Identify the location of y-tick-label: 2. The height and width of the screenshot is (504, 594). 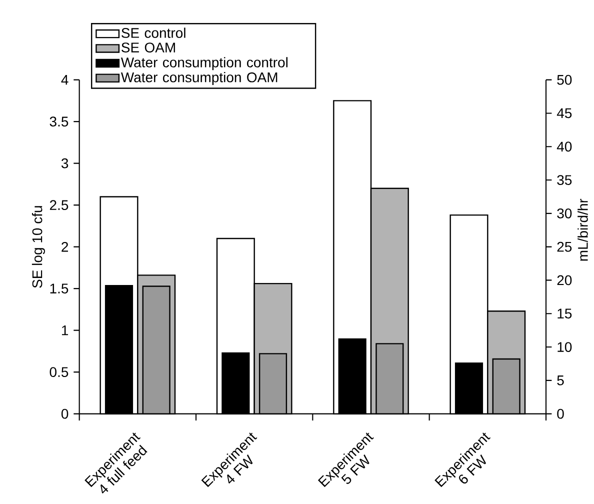
(65, 247).